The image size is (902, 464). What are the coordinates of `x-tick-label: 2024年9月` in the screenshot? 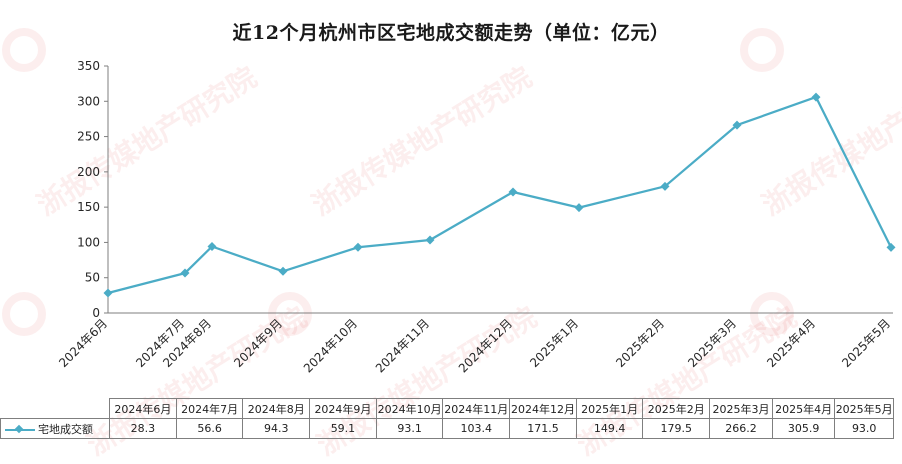 It's located at (258, 343).